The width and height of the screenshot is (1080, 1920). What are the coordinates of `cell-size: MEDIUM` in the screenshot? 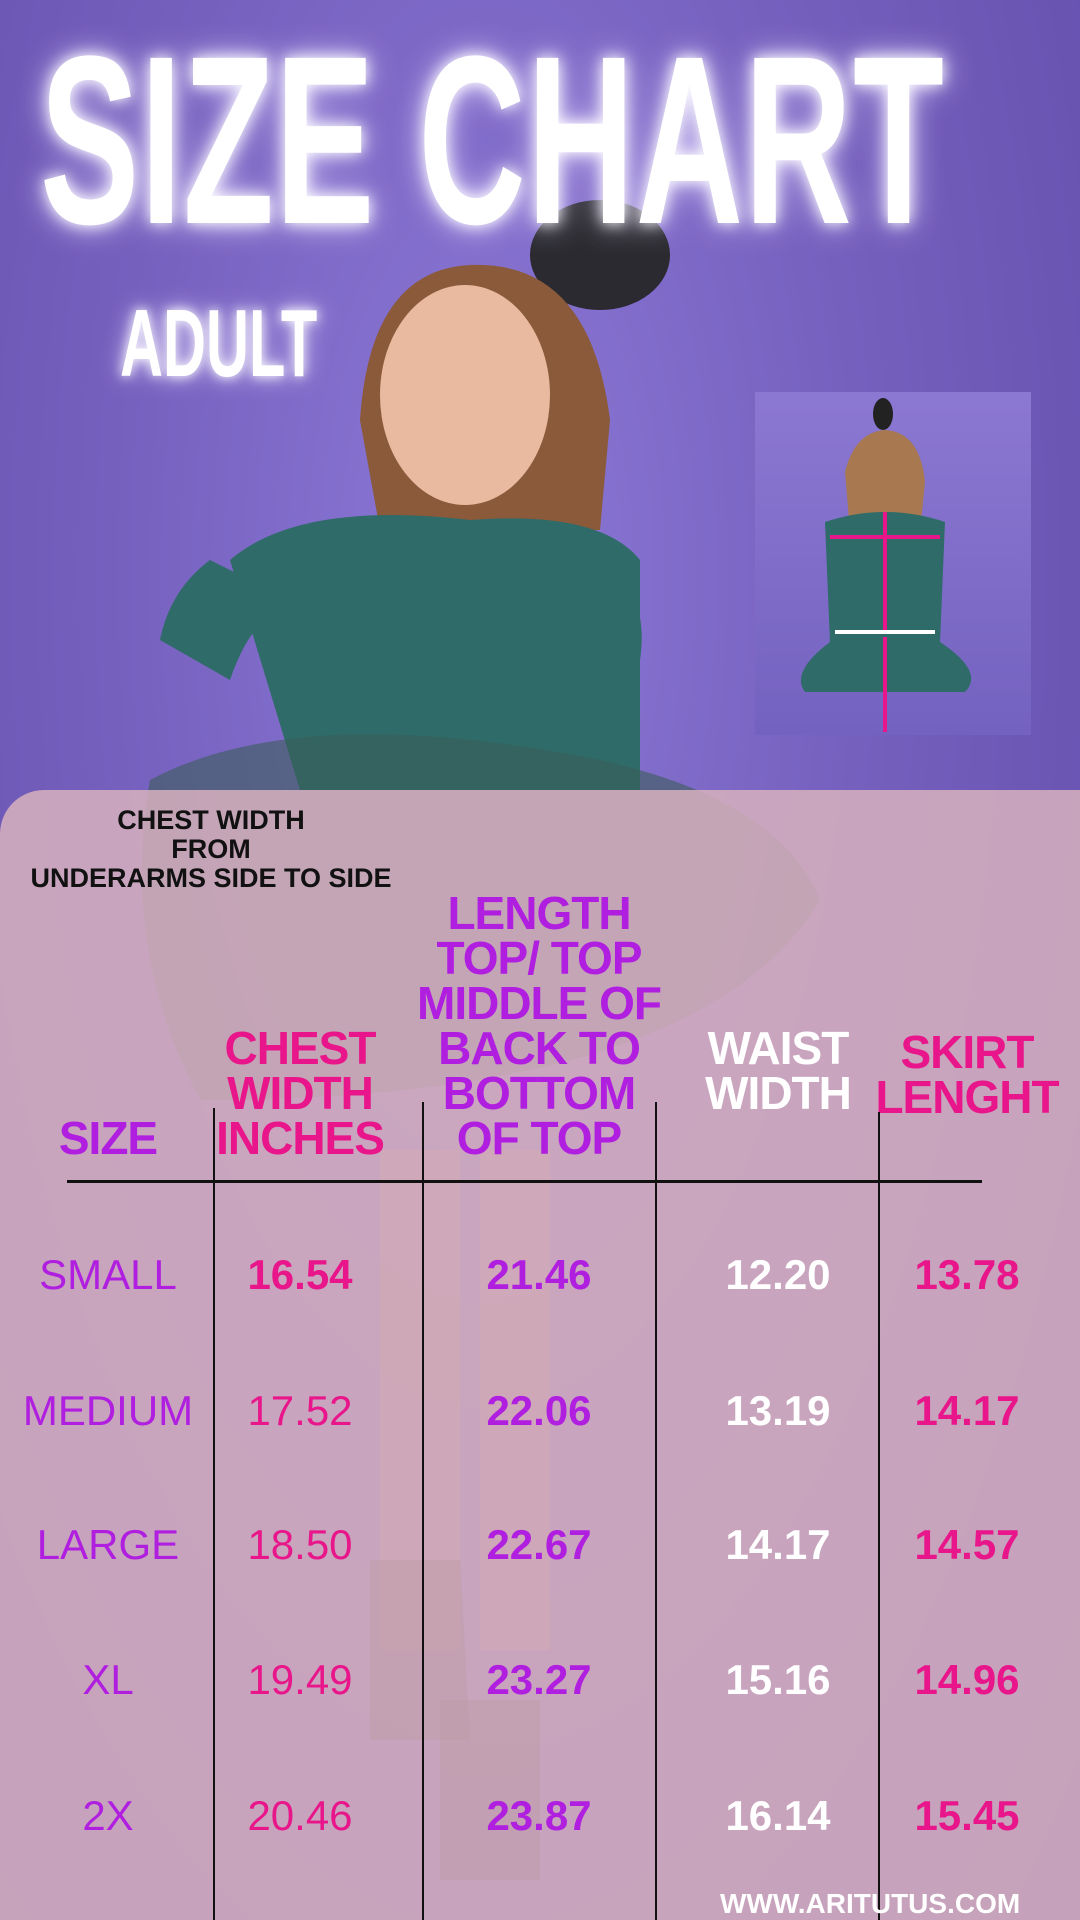 It's located at (108, 1410).